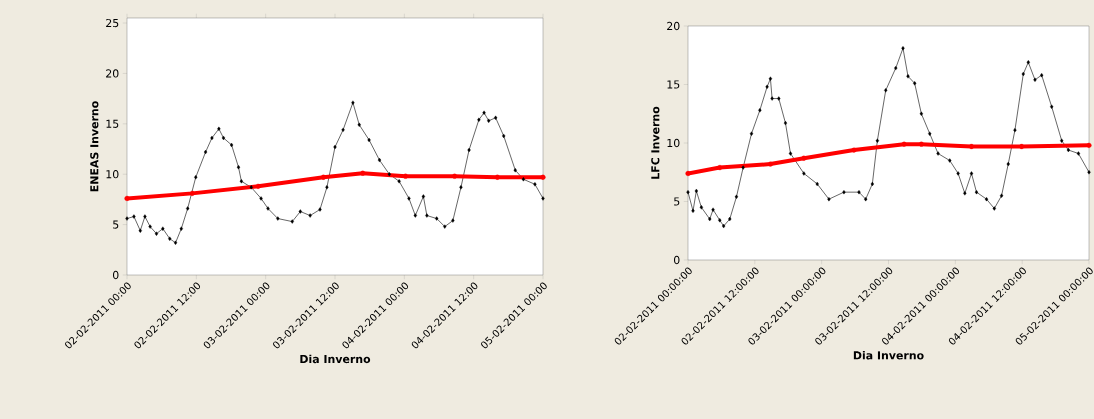 The image size is (1094, 419). Describe the element at coordinates (335, 359) in the screenshot. I see `x-axis-title: Dia Inverno` at that location.